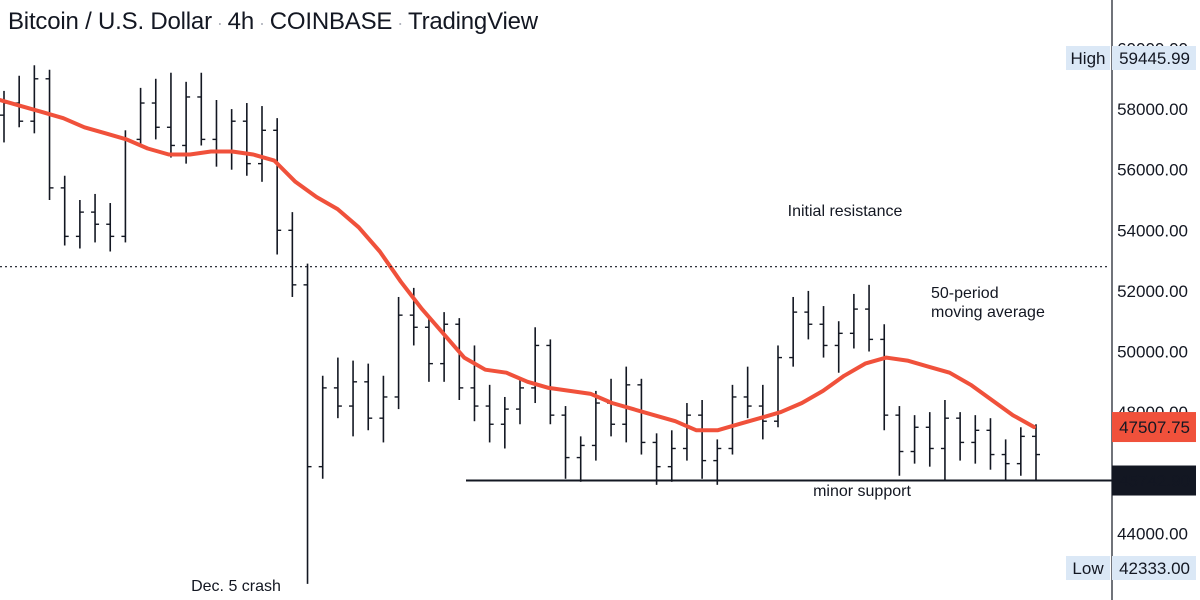  I want to click on price-tick-label: 54000.00, so click(1152, 230).